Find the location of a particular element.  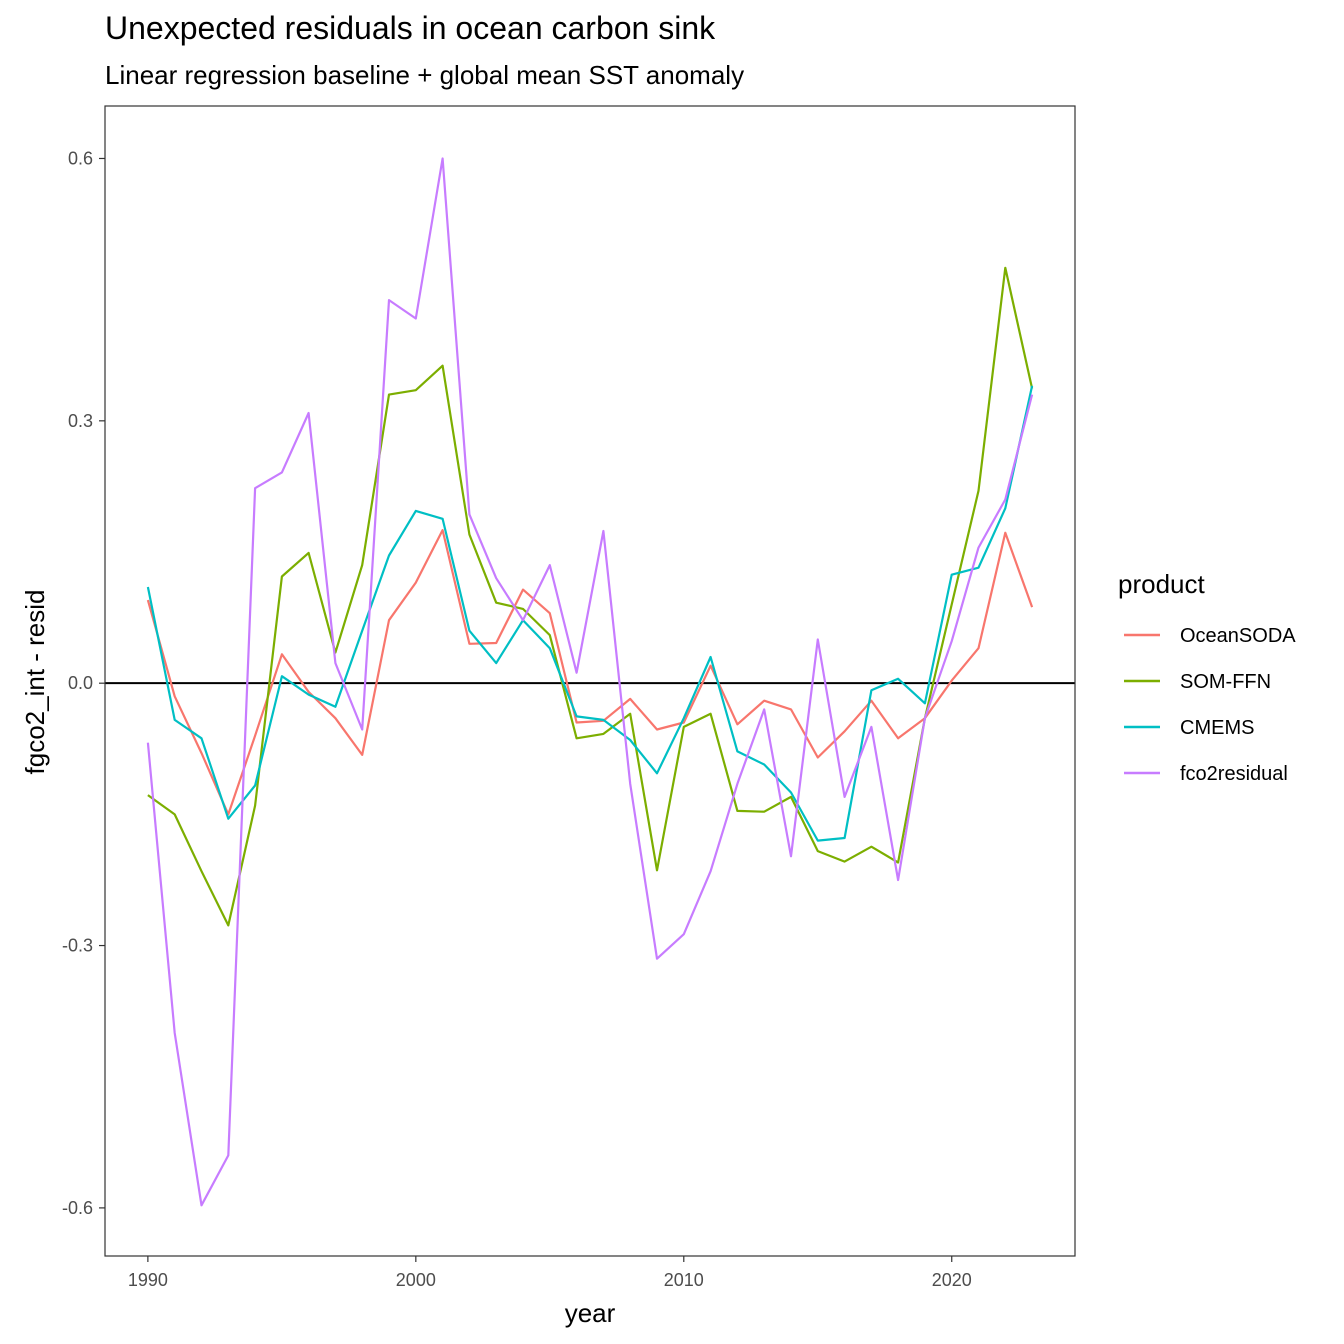

y-tick-label: 0.0 is located at coordinates (80, 683).